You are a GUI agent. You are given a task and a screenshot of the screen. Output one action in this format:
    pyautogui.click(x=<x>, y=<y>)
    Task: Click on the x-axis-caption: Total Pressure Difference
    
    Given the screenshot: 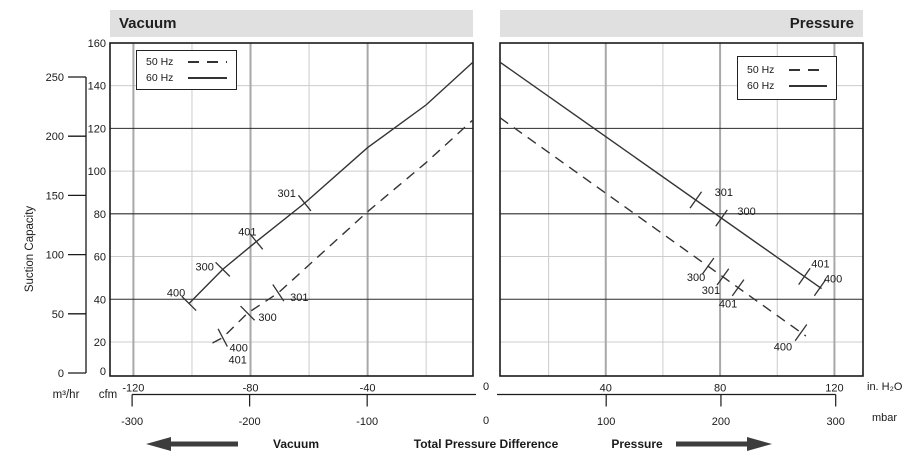 What is the action you would take?
    pyautogui.click(x=486, y=444)
    